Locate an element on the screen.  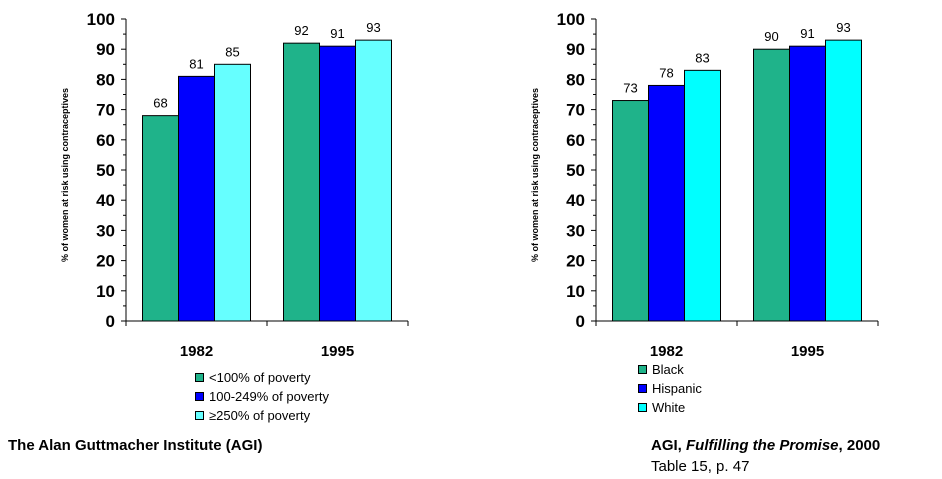
legend-entry-1: Hispanic is located at coordinates (670, 388).